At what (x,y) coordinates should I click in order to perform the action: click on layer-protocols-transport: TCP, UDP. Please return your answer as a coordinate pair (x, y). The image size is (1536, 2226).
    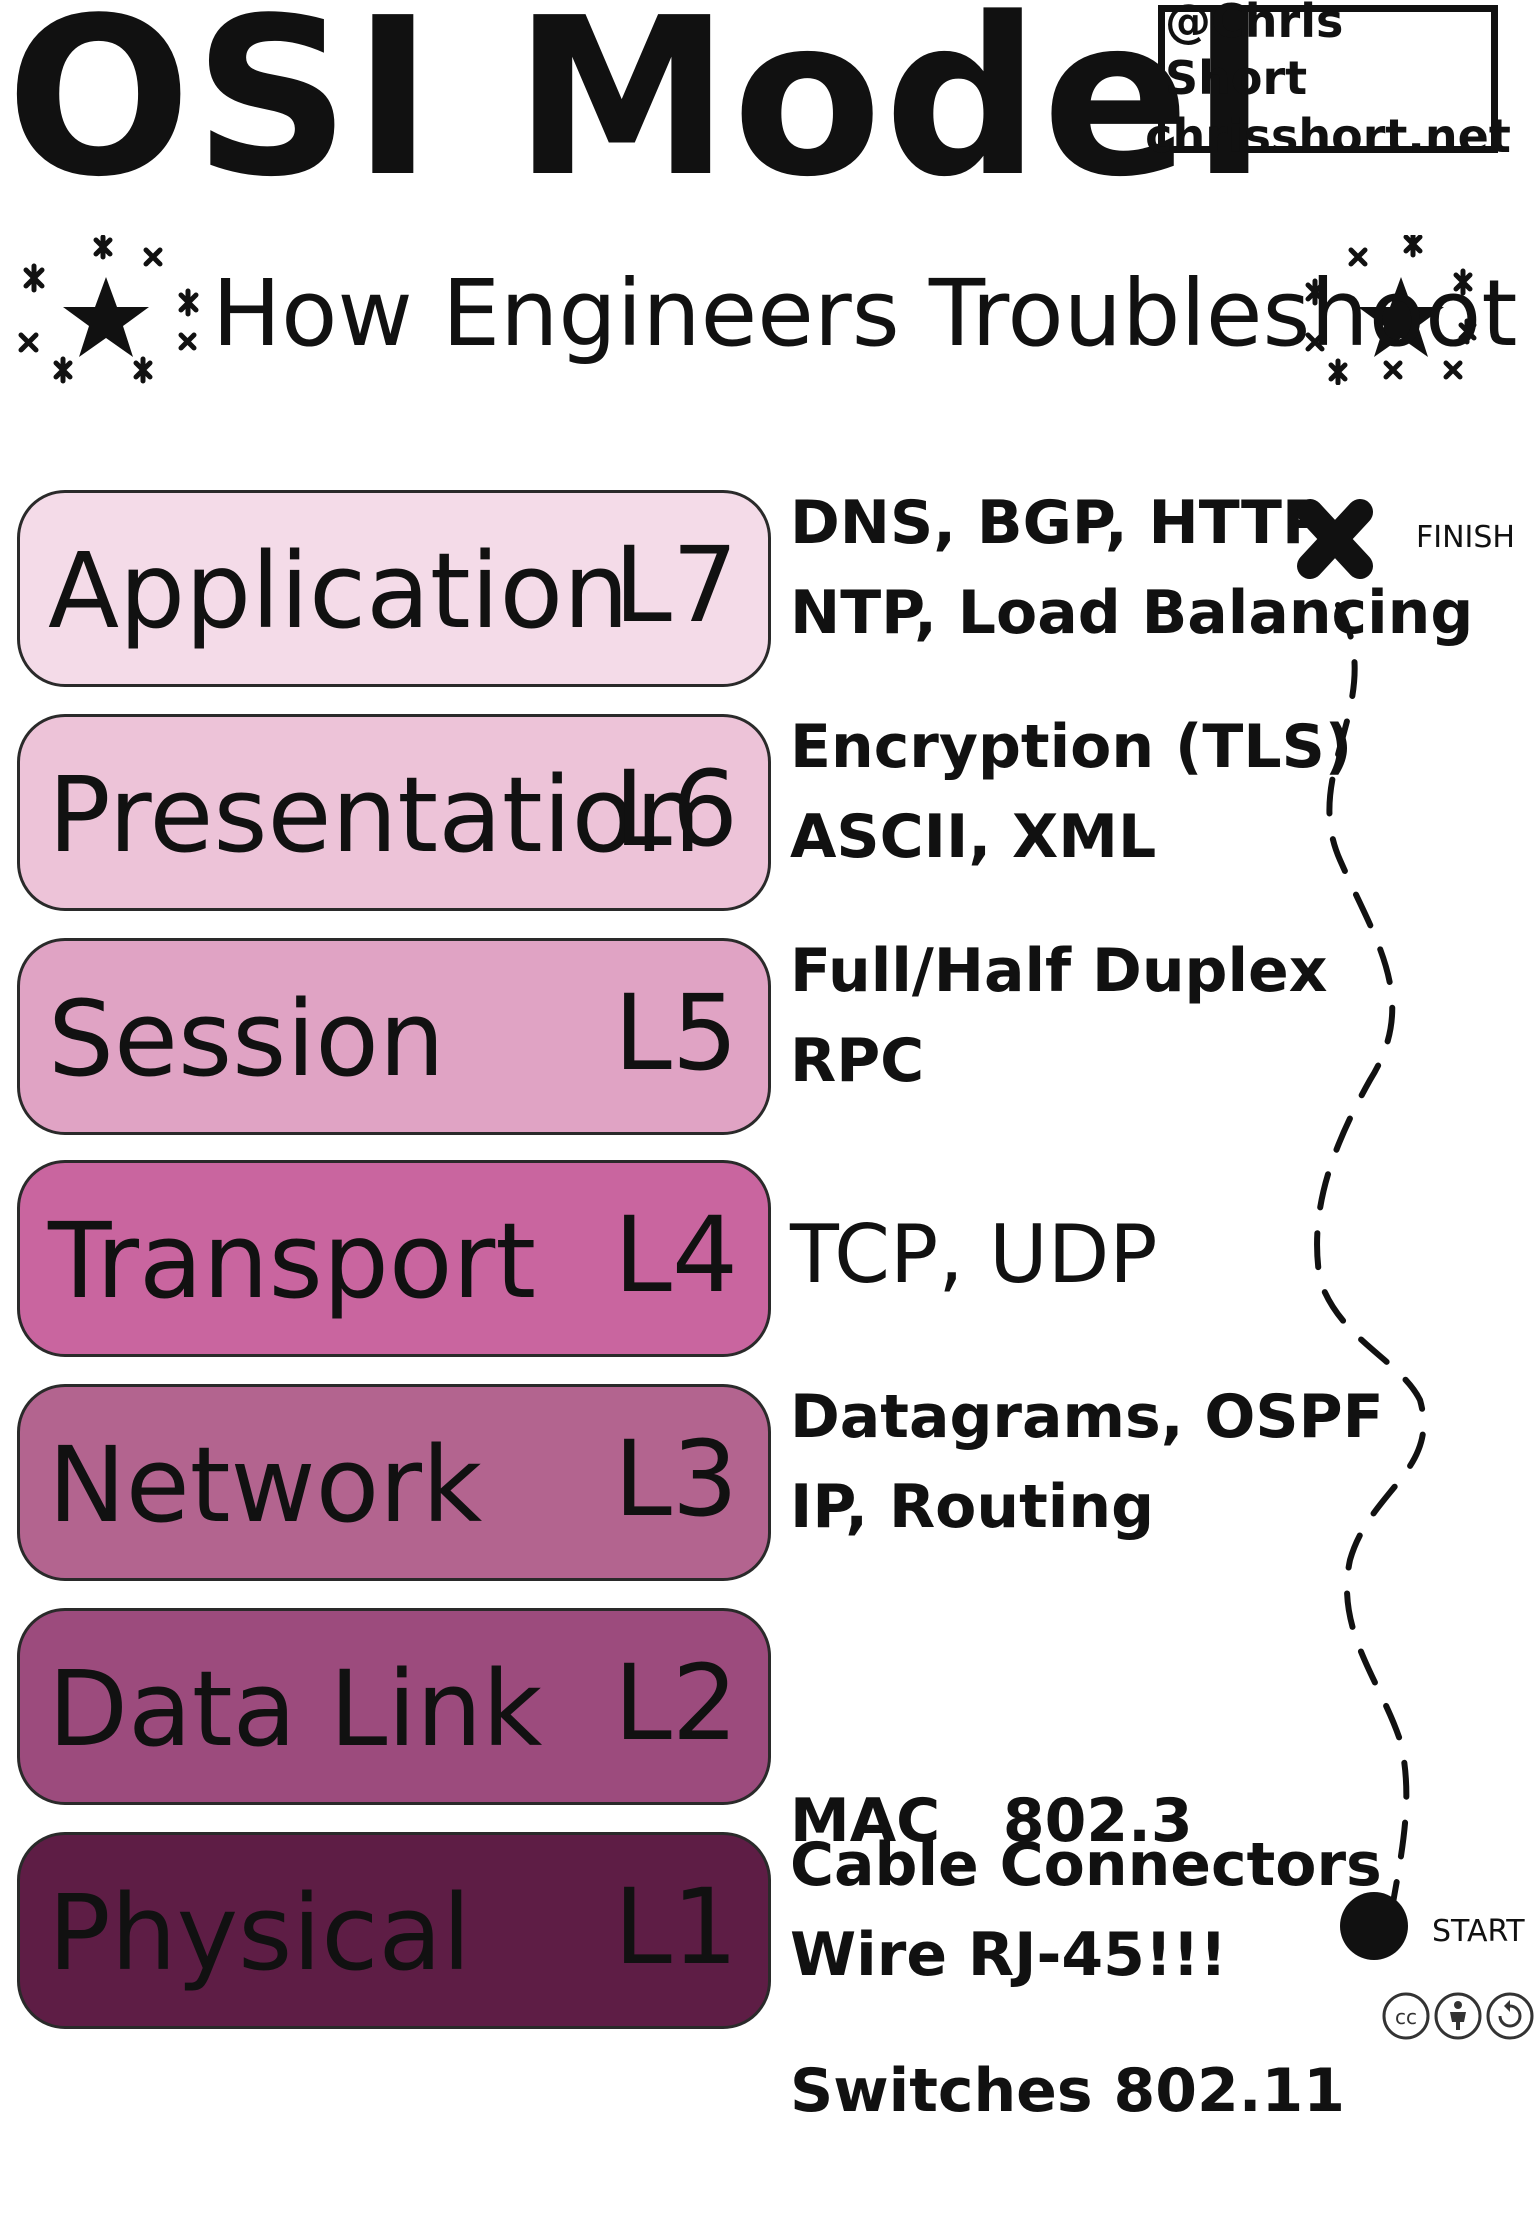
    Looking at the image, I should click on (1050, 1255).